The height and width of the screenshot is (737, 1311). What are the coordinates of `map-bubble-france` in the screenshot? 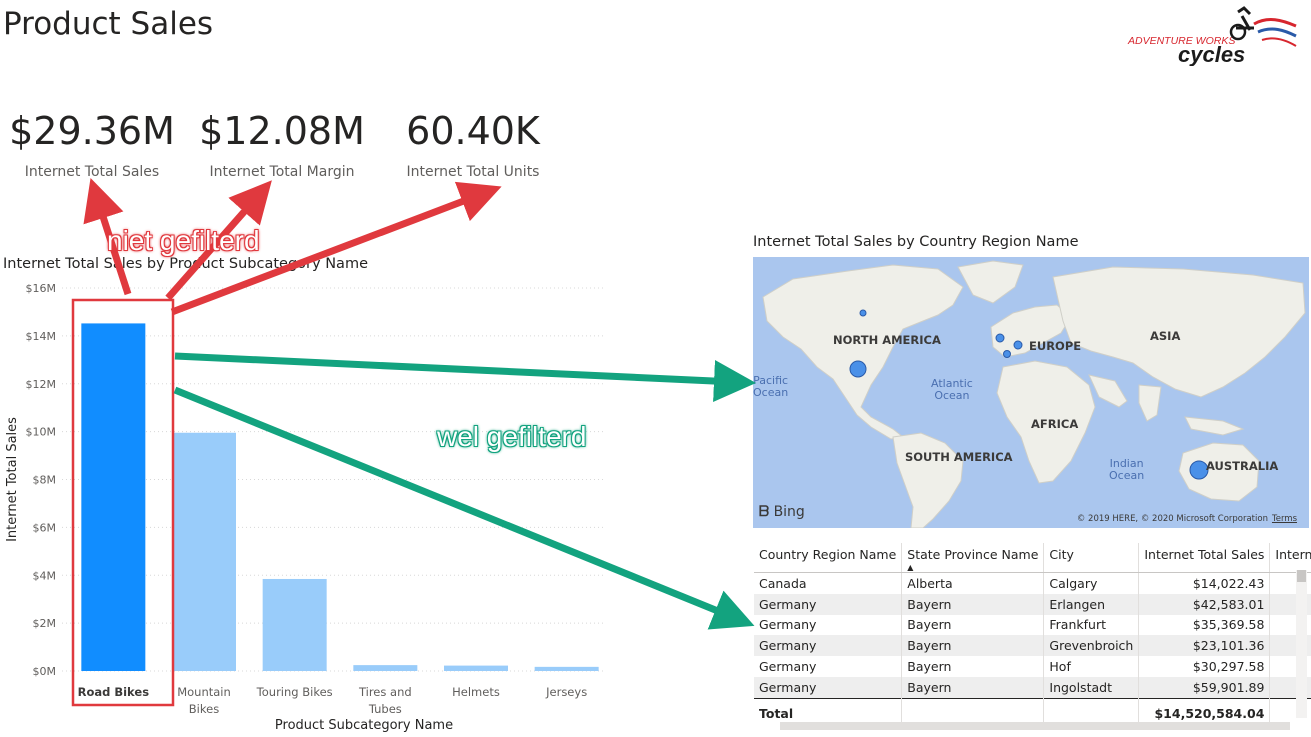 It's located at (1007, 354).